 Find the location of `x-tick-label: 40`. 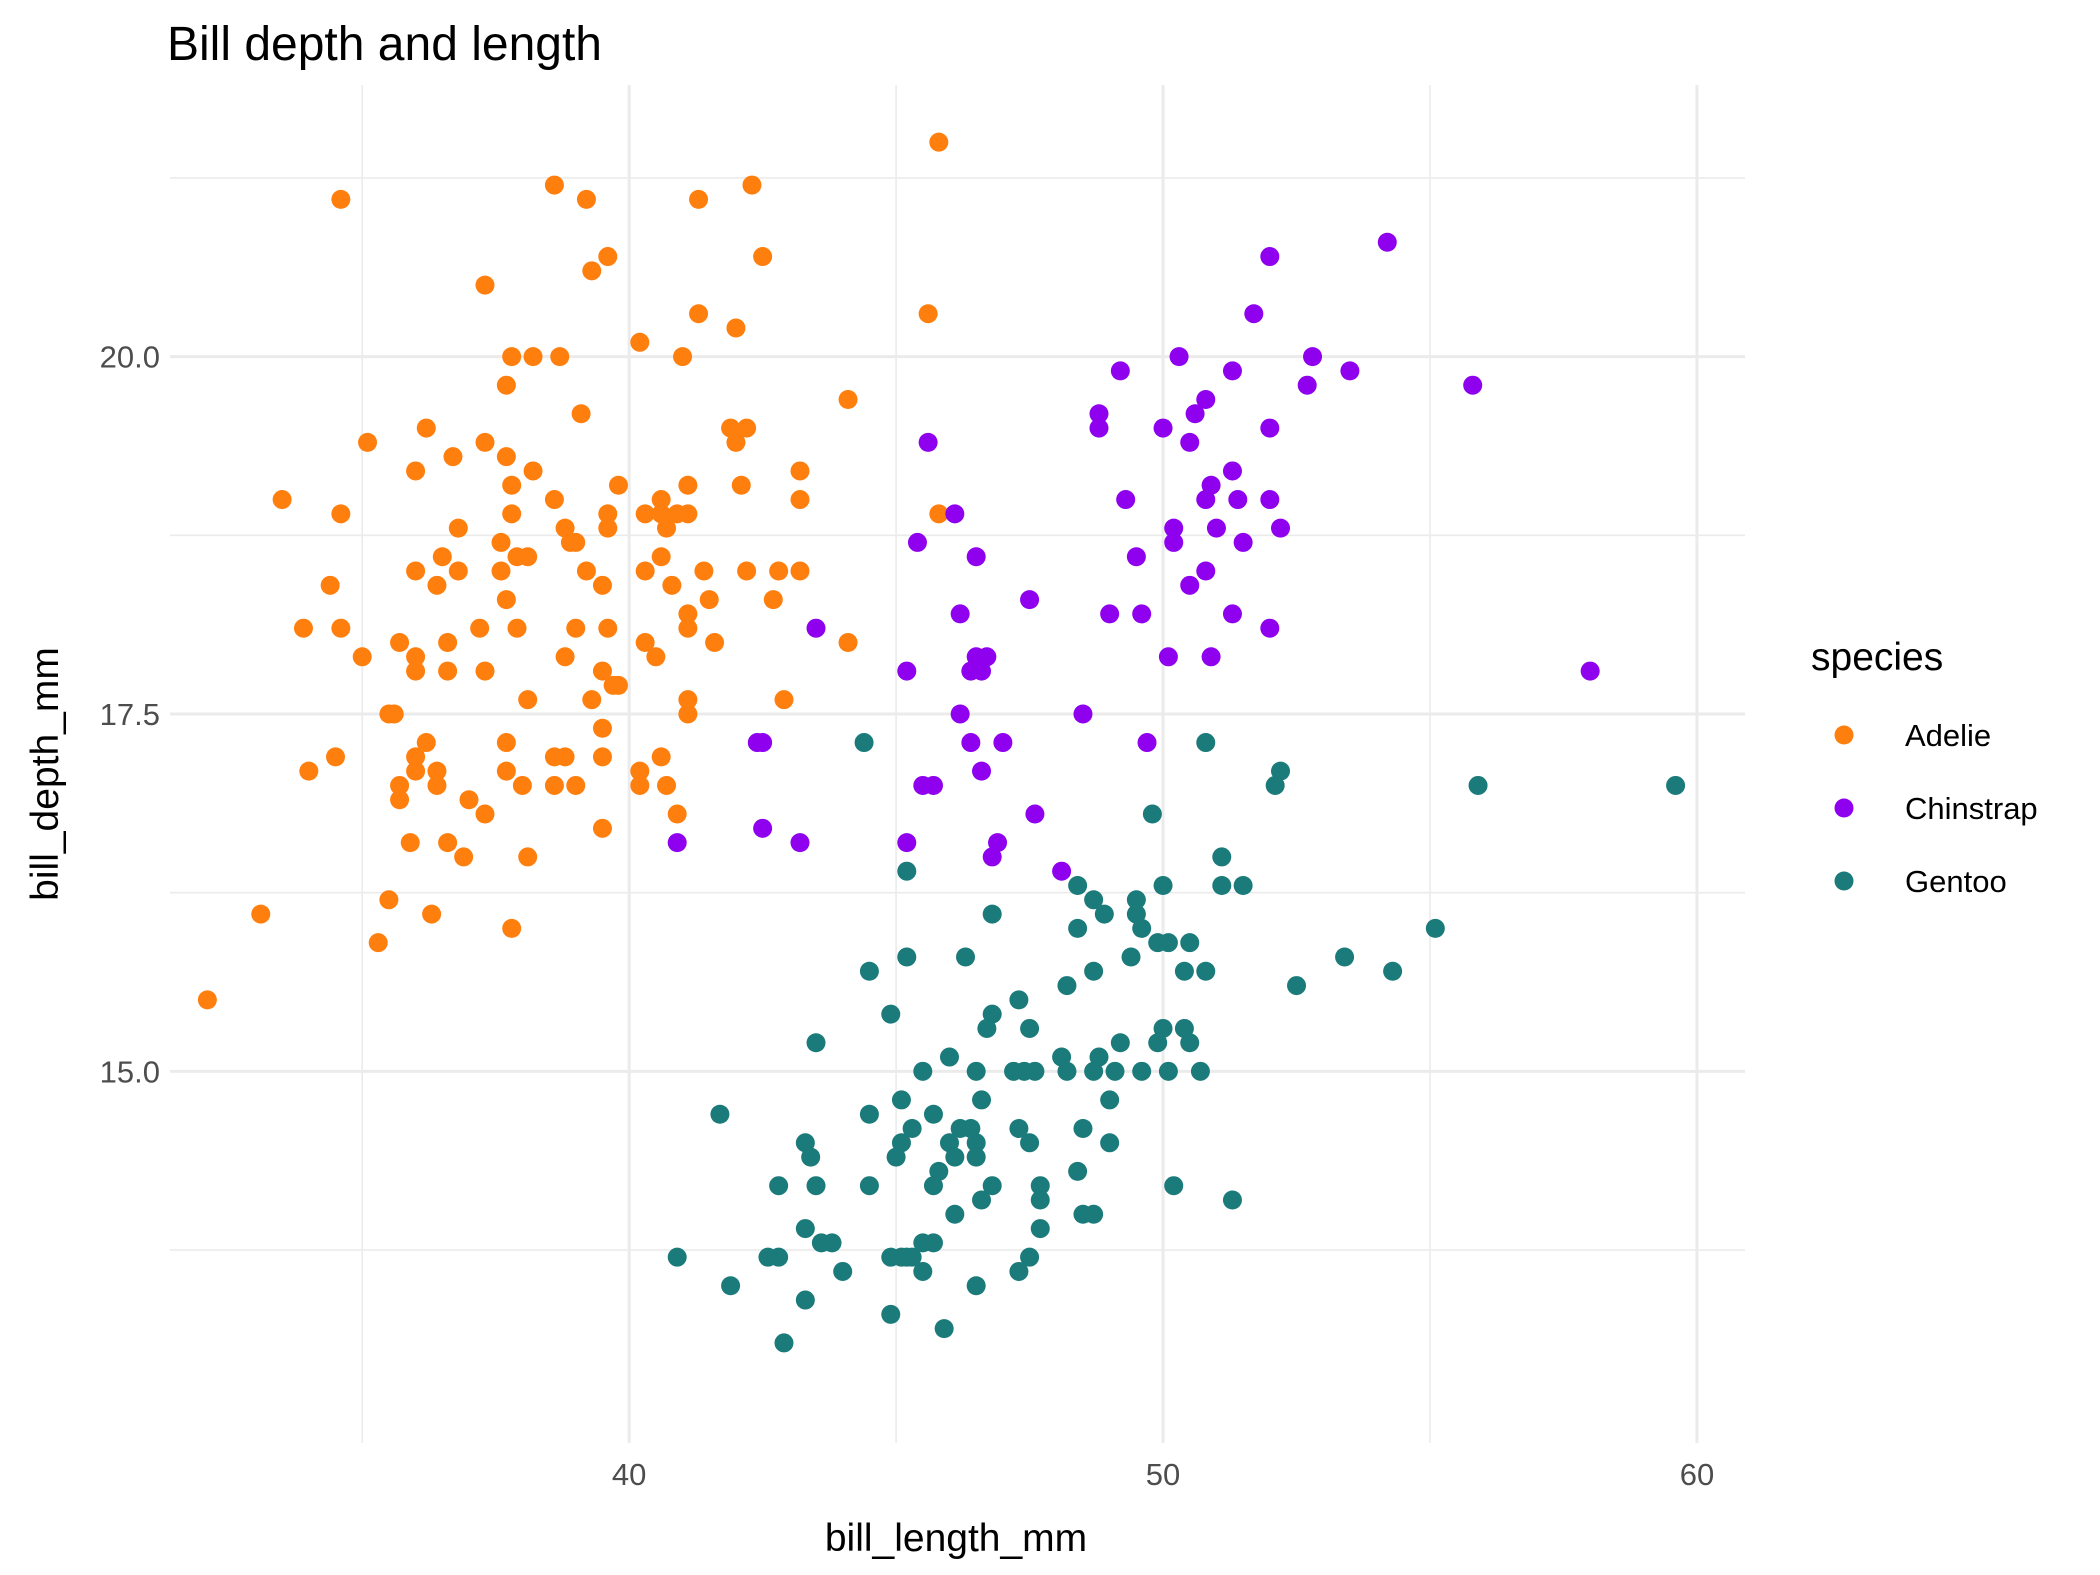

x-tick-label: 40 is located at coordinates (629, 1474).